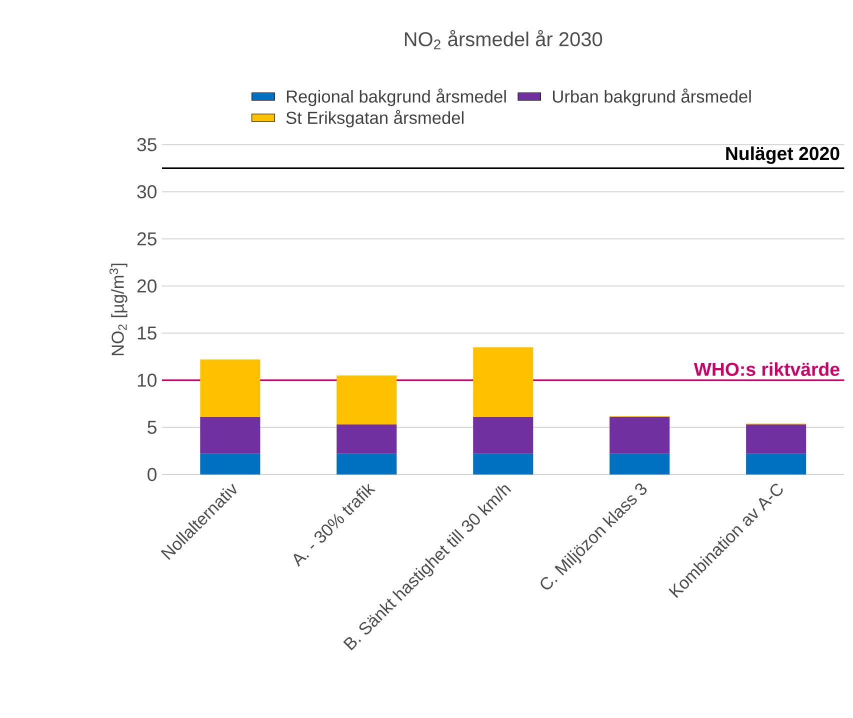 The image size is (853, 718). What do you see at coordinates (152, 474) in the screenshot?
I see `y-tick-label: 0` at bounding box center [152, 474].